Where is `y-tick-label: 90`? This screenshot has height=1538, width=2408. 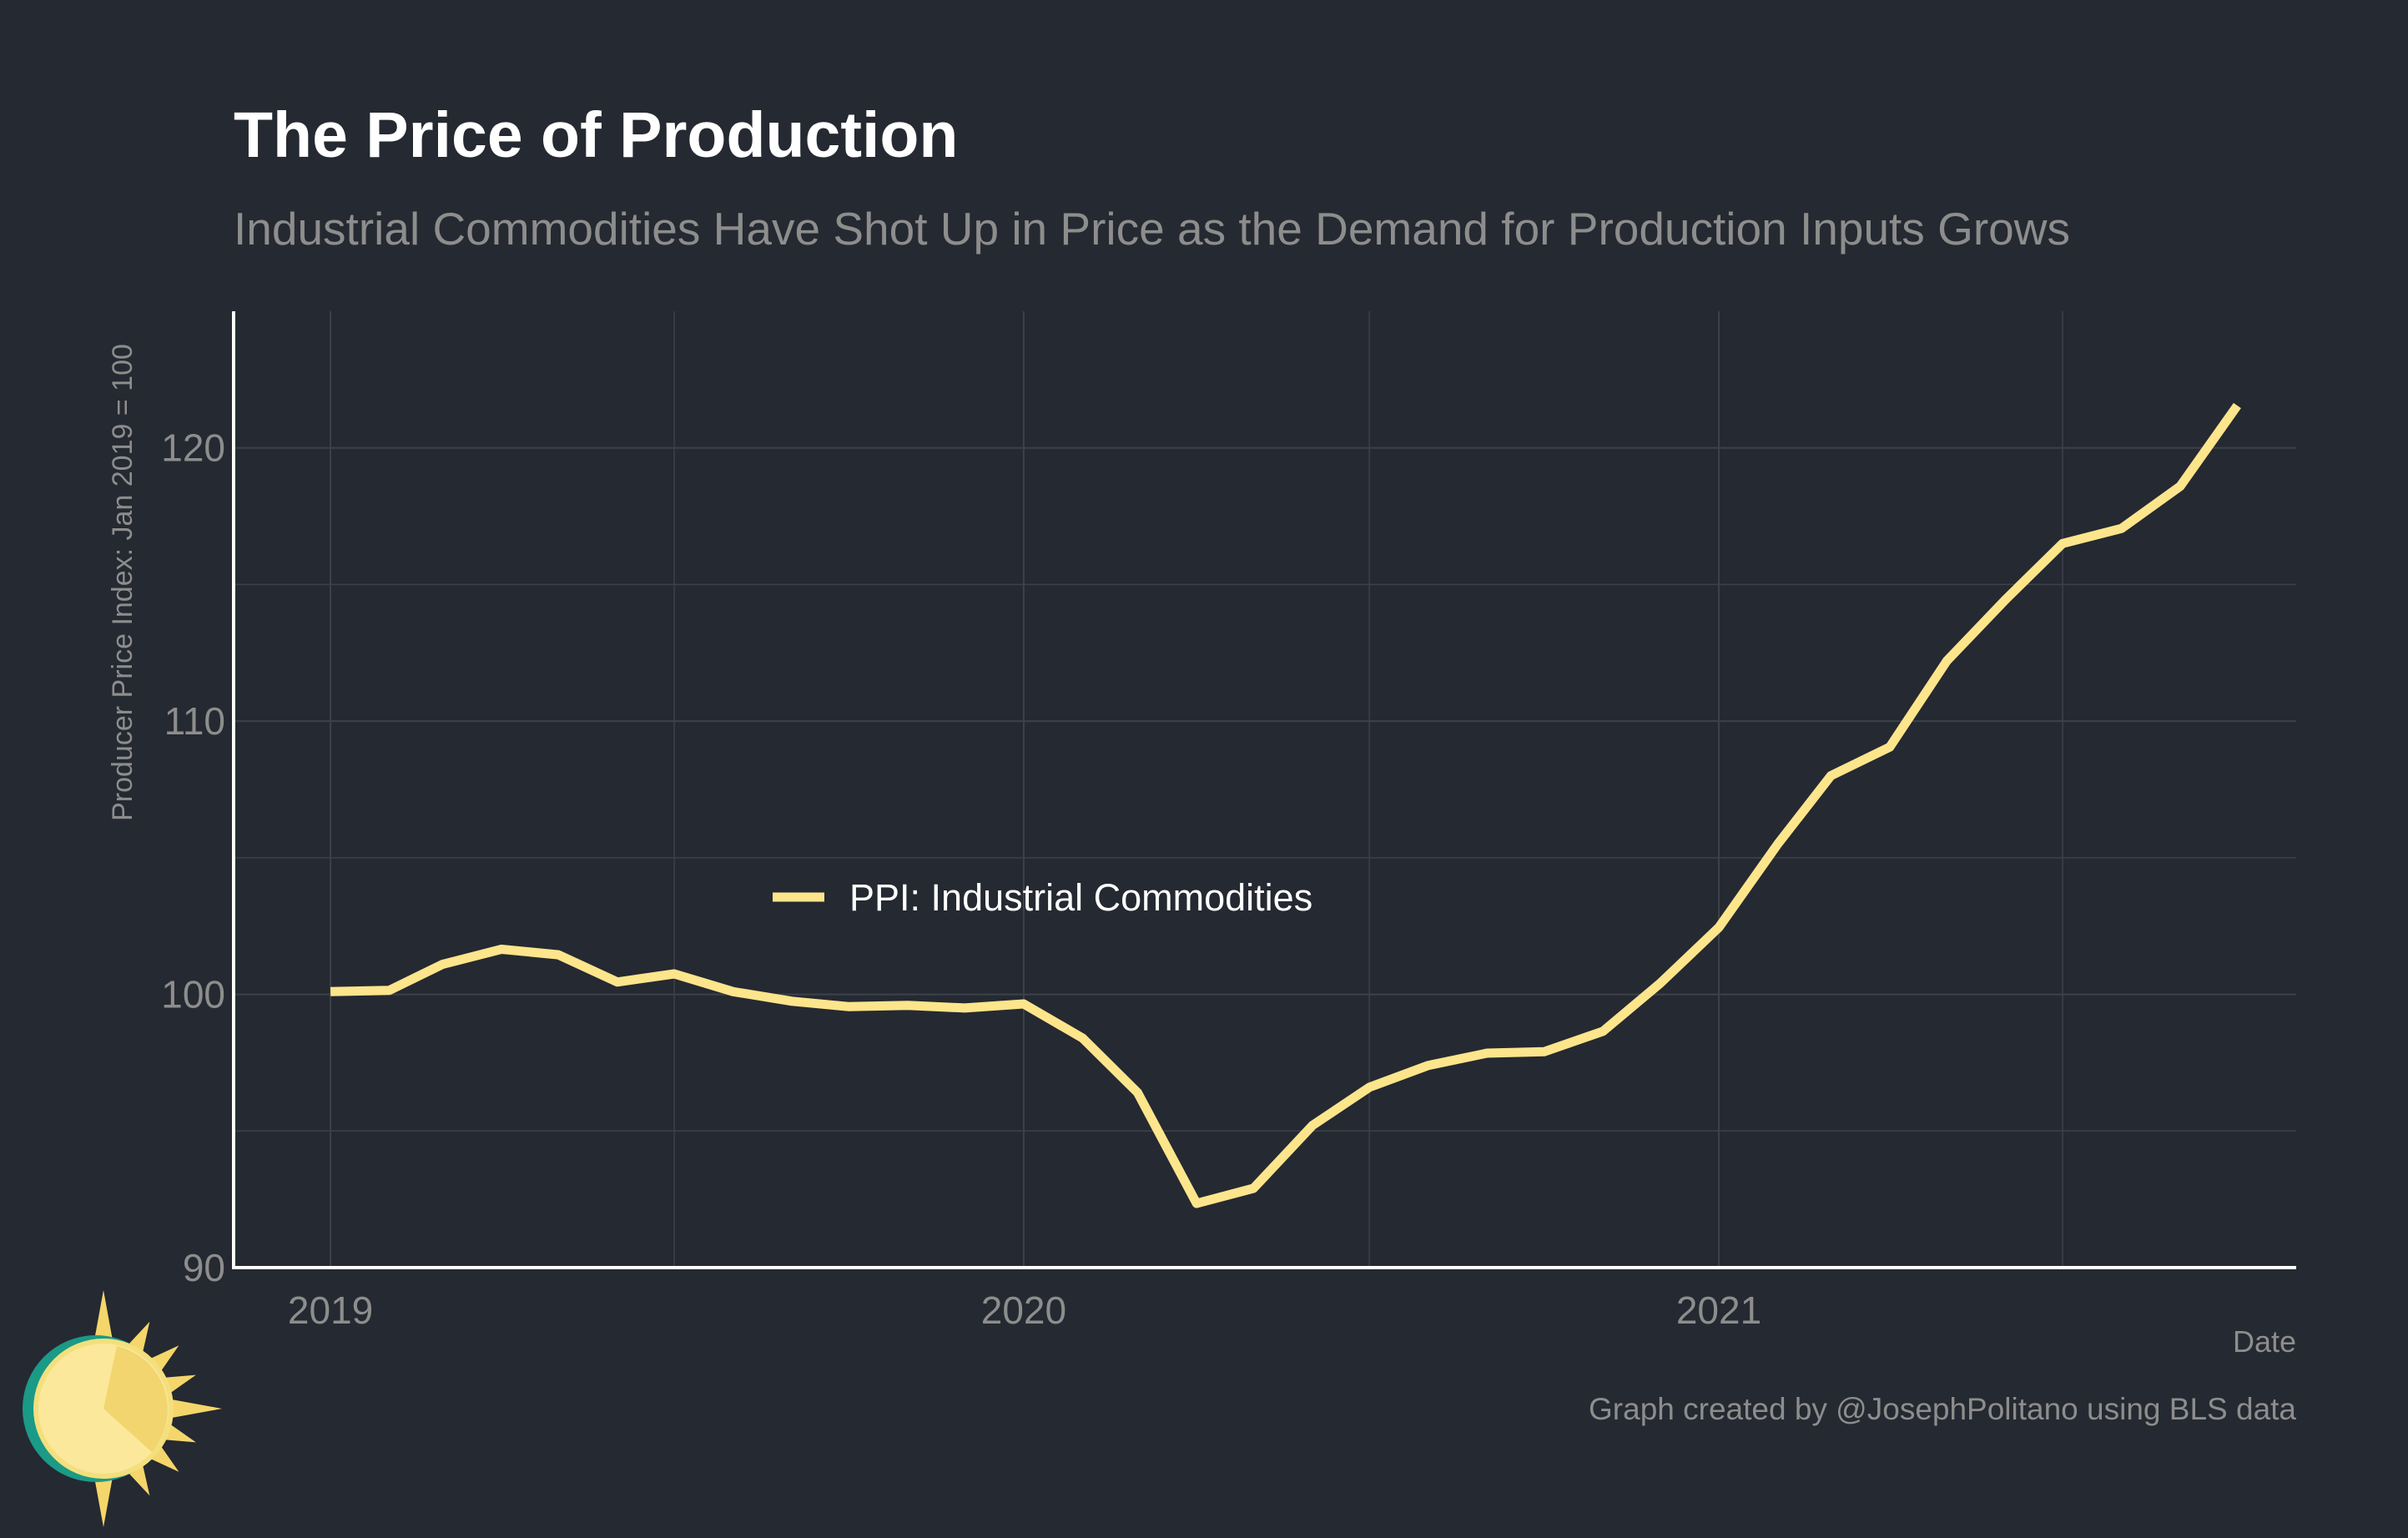
y-tick-label: 90 is located at coordinates (204, 1267).